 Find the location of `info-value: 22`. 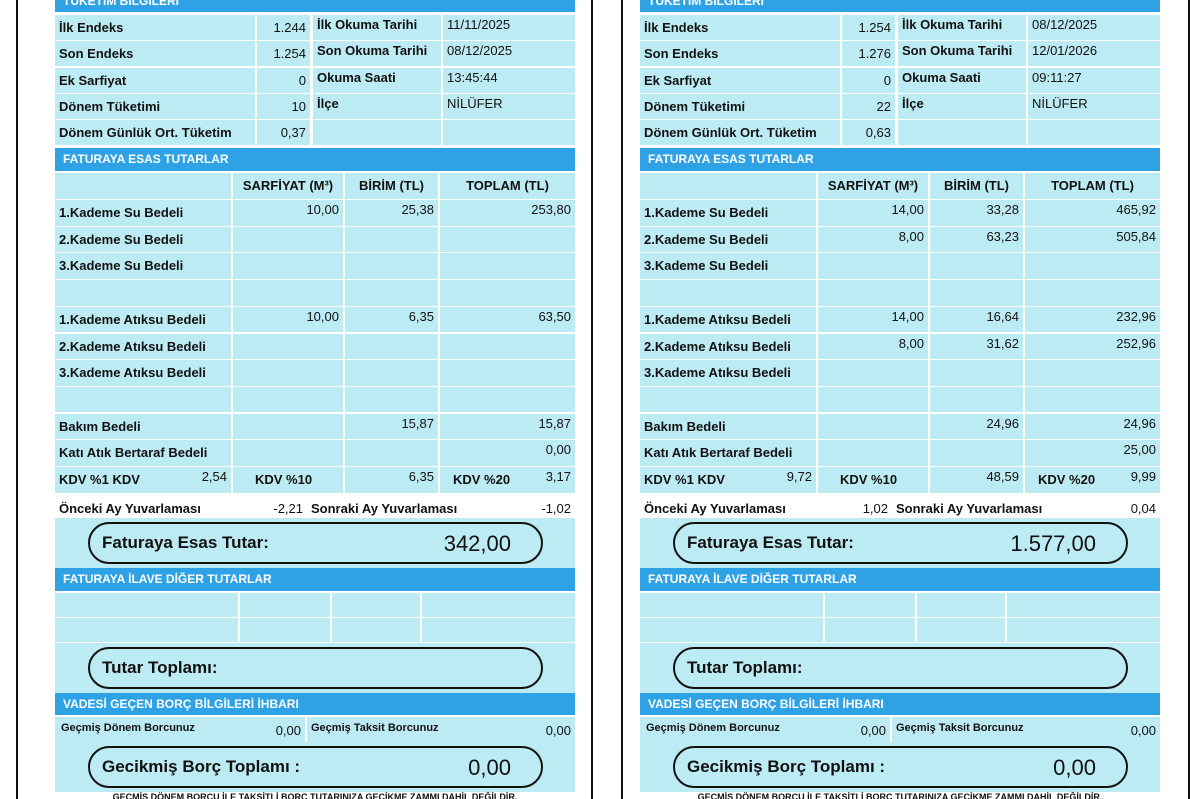

info-value: 22 is located at coordinates (883, 106).